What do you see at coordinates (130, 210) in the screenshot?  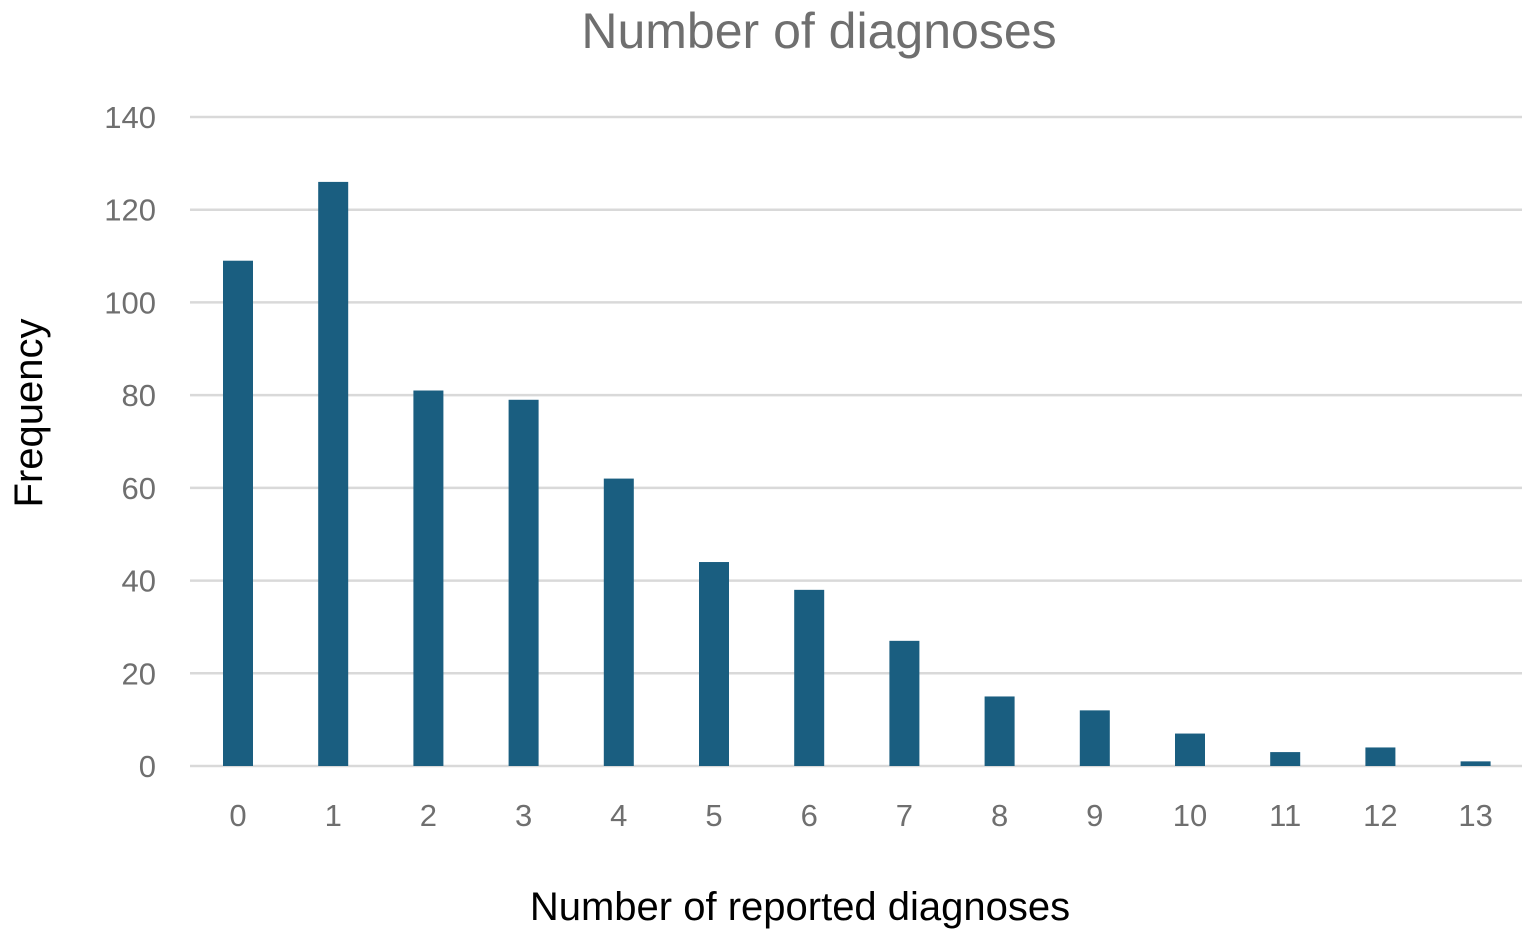 I see `y-tick-label: 120` at bounding box center [130, 210].